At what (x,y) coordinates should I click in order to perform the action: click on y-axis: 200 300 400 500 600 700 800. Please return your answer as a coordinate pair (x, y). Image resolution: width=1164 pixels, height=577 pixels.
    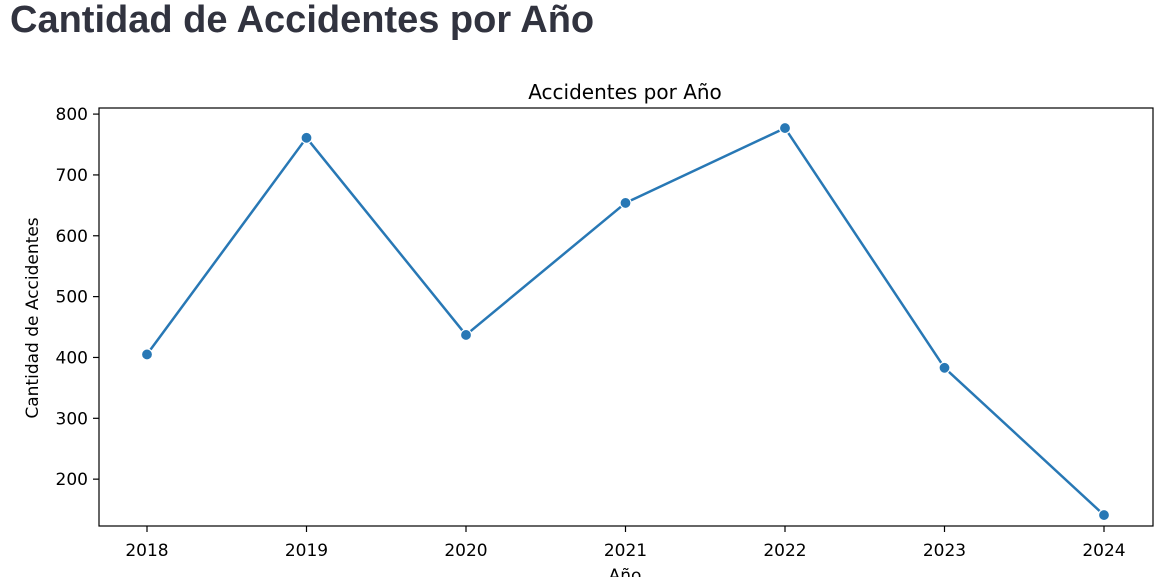
    Looking at the image, I should click on (77, 297).